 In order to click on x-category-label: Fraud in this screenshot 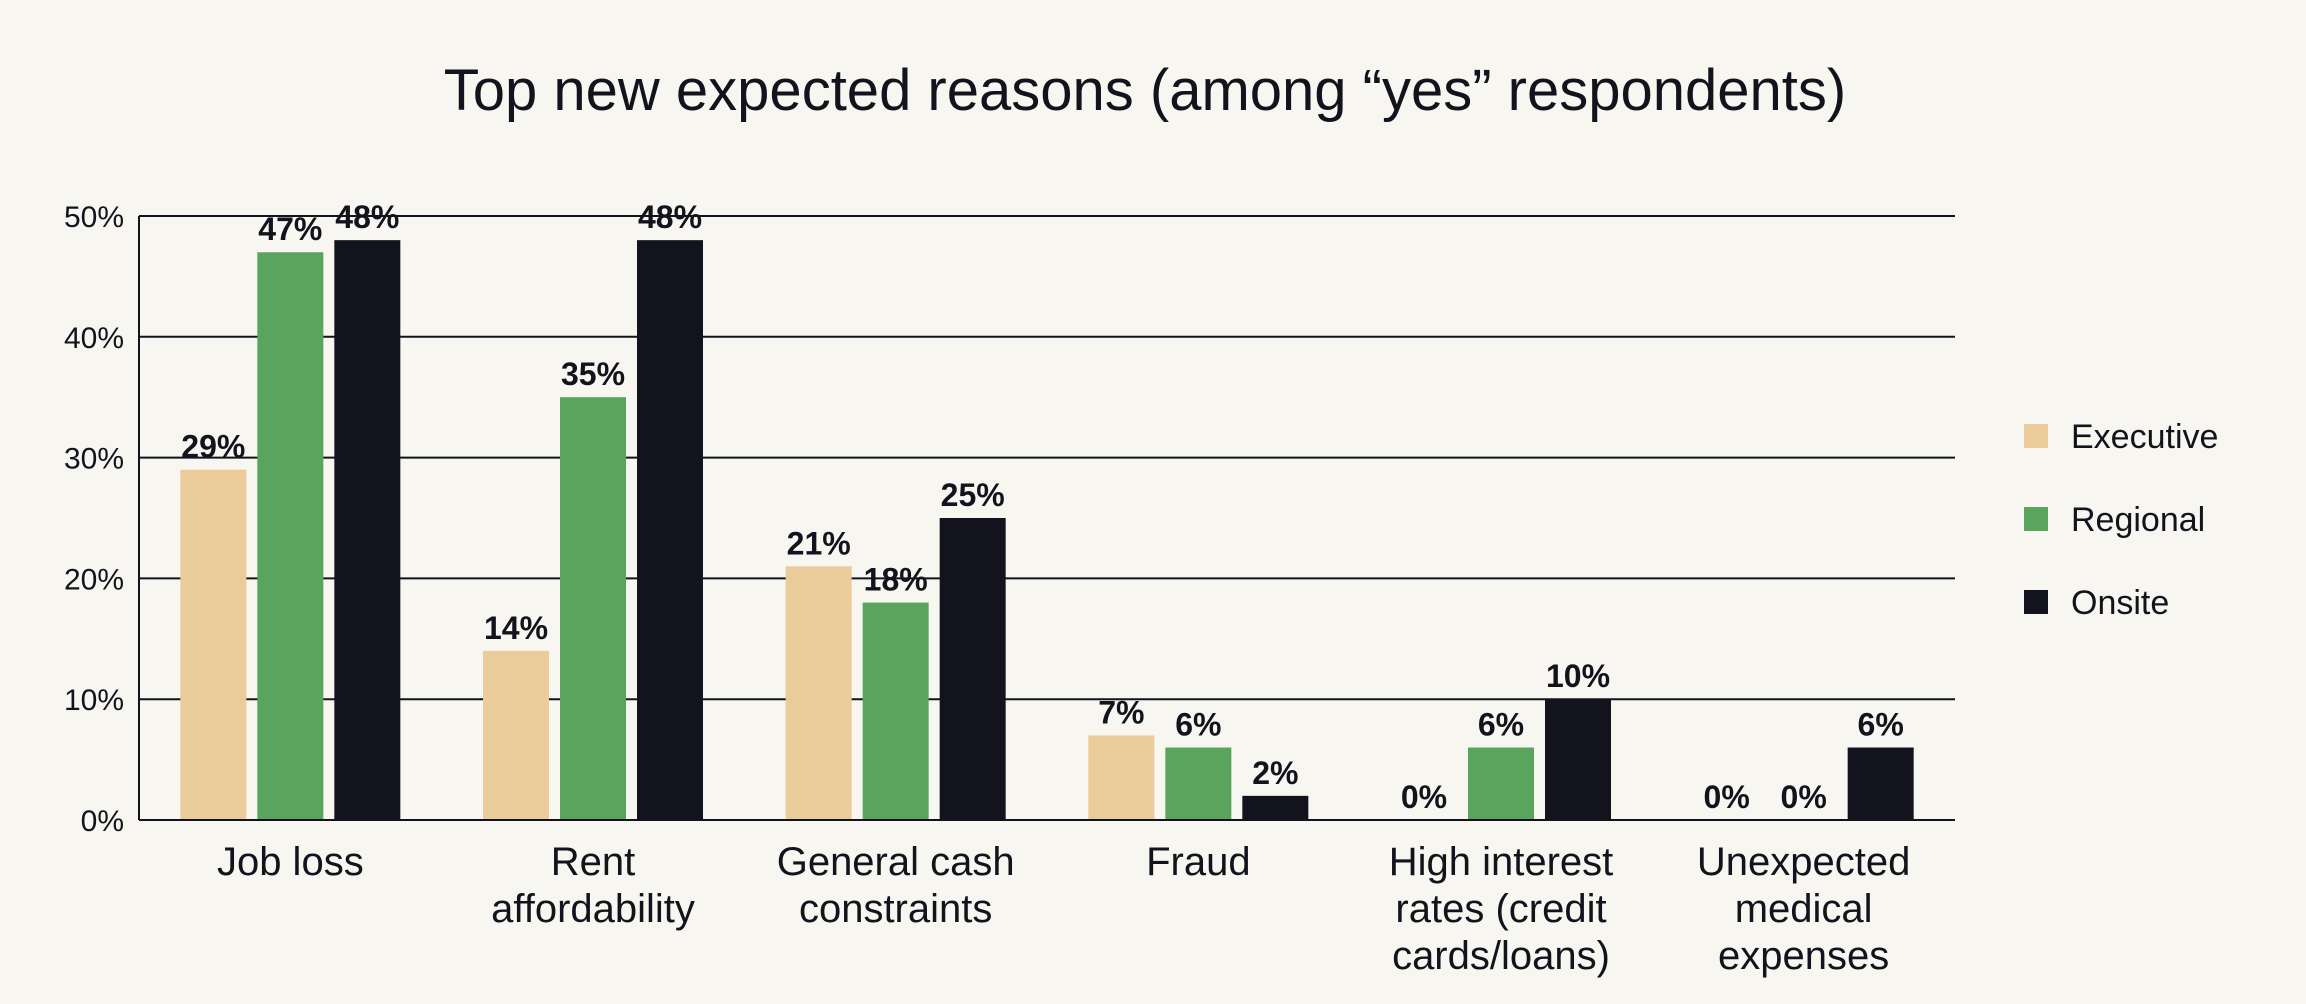, I will do `click(1198, 862)`.